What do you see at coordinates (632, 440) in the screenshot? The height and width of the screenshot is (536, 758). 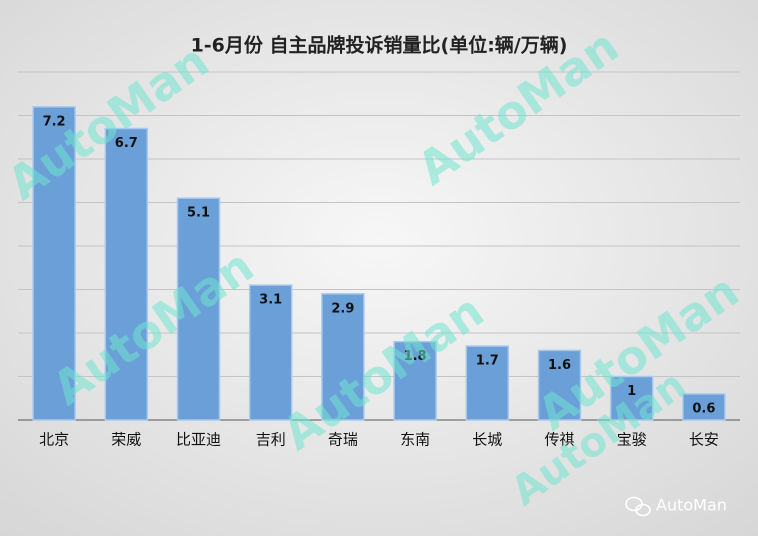 I see `x-tick-label: 宝骏` at bounding box center [632, 440].